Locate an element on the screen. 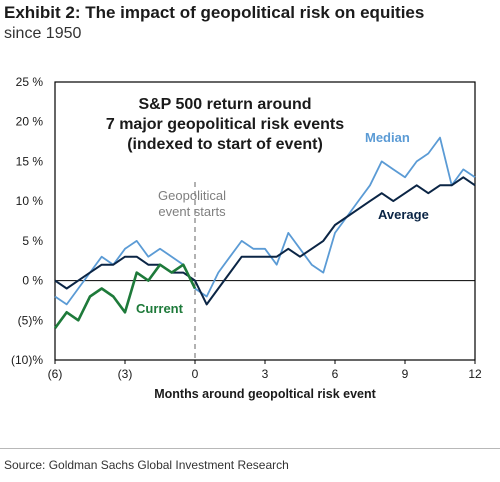 The width and height of the screenshot is (500, 482). y-tick-label: 25 % is located at coordinates (30, 82).